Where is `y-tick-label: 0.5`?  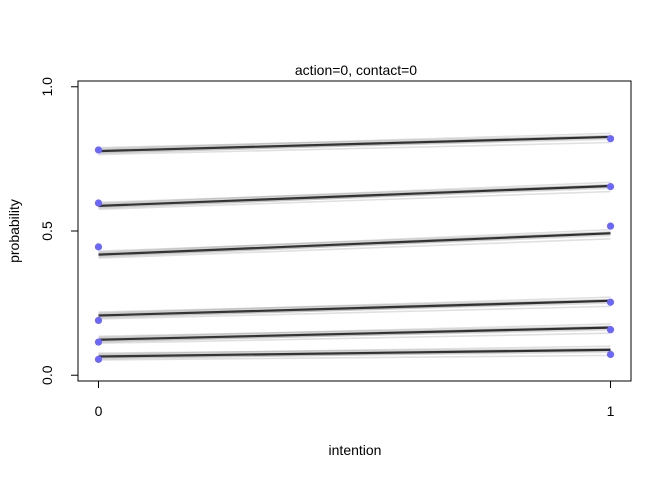
y-tick-label: 0.5 is located at coordinates (47, 231).